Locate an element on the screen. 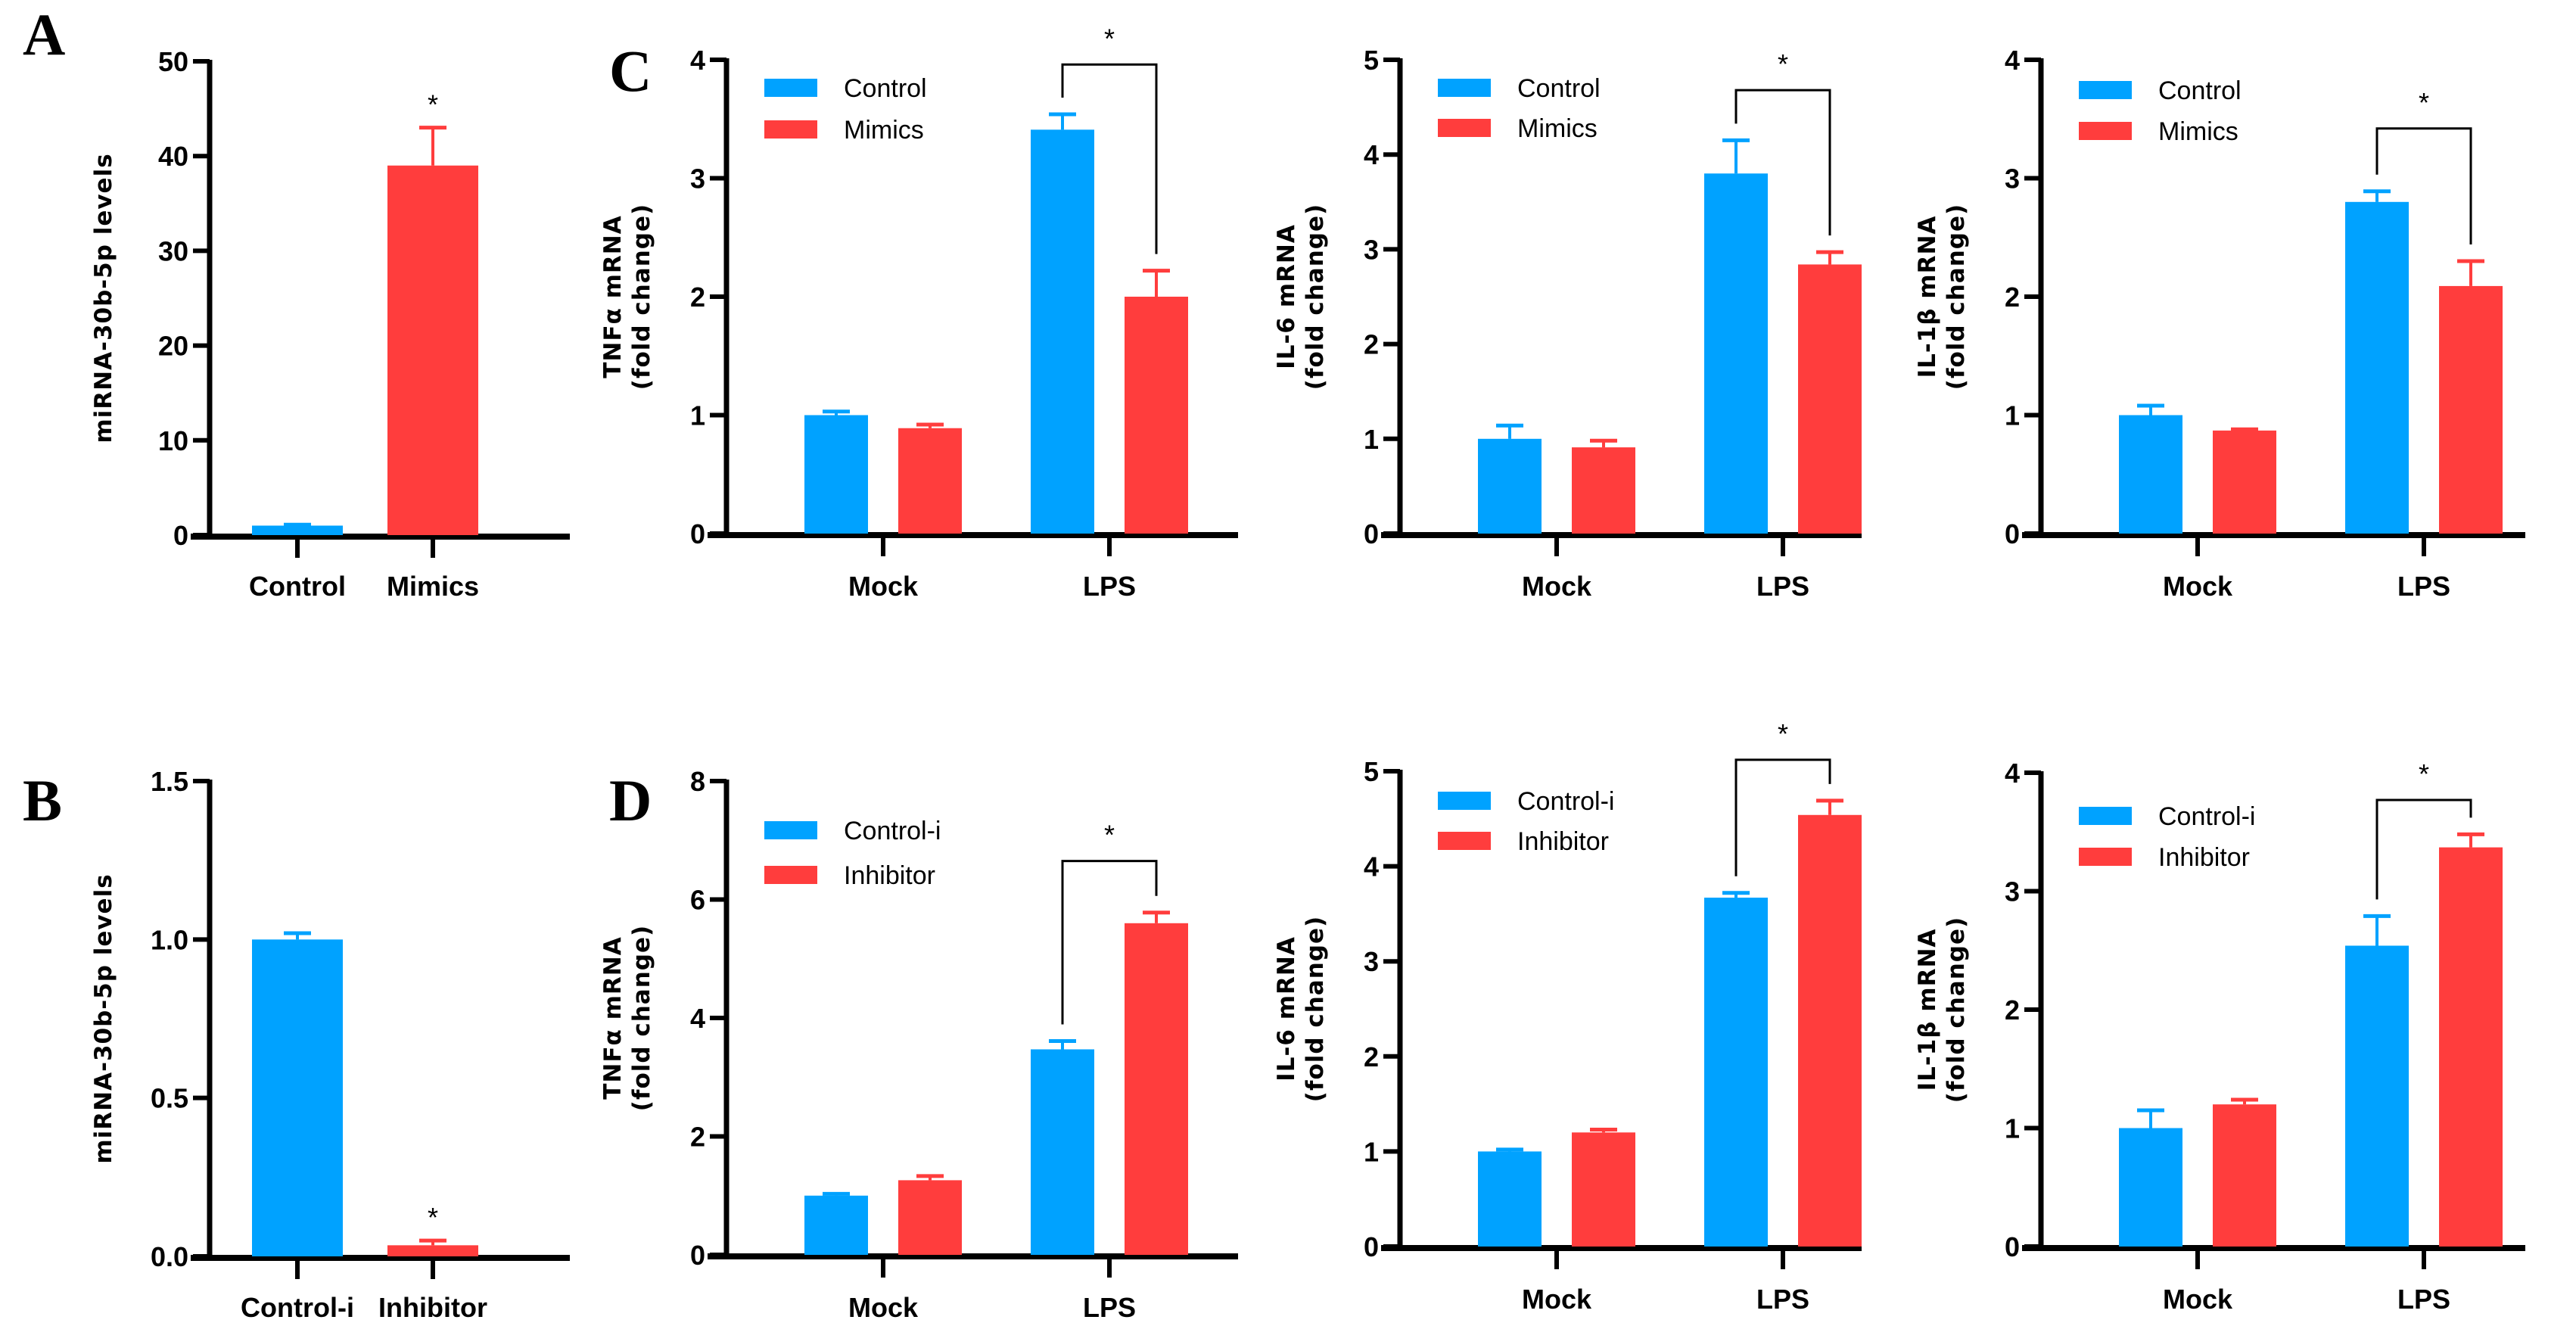  y-tick-label: 30 is located at coordinates (173, 250).